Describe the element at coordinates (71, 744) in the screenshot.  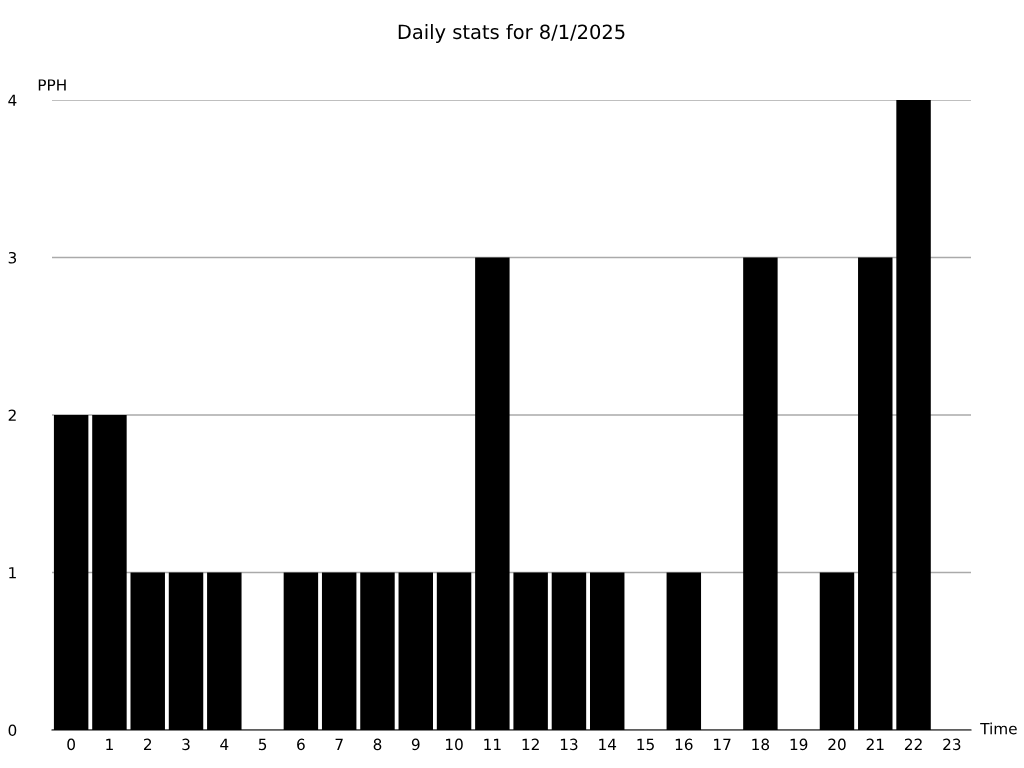
I see `x-tick-label: 0` at that location.